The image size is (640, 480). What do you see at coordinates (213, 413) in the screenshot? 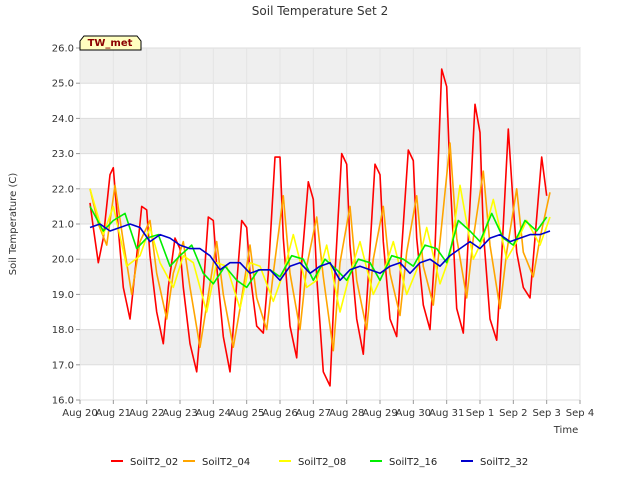
I see `x-tick-label: Aug 24` at bounding box center [213, 413].